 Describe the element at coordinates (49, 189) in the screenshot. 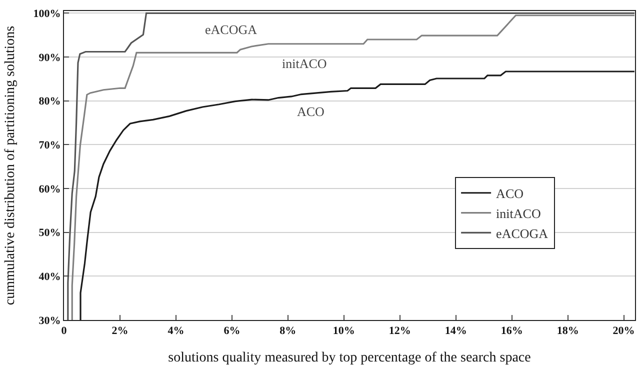

I see `y-tick-label: 60%` at that location.